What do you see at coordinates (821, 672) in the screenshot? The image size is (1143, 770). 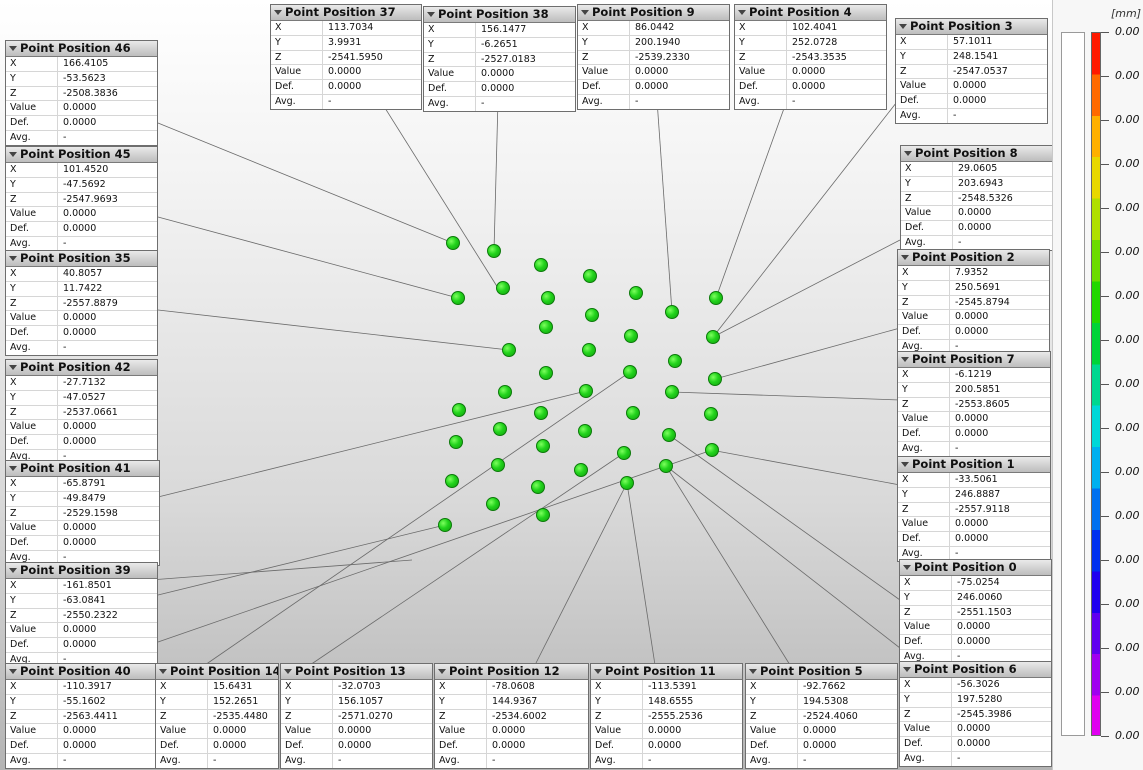 I see `callout-header: Point Position 5` at bounding box center [821, 672].